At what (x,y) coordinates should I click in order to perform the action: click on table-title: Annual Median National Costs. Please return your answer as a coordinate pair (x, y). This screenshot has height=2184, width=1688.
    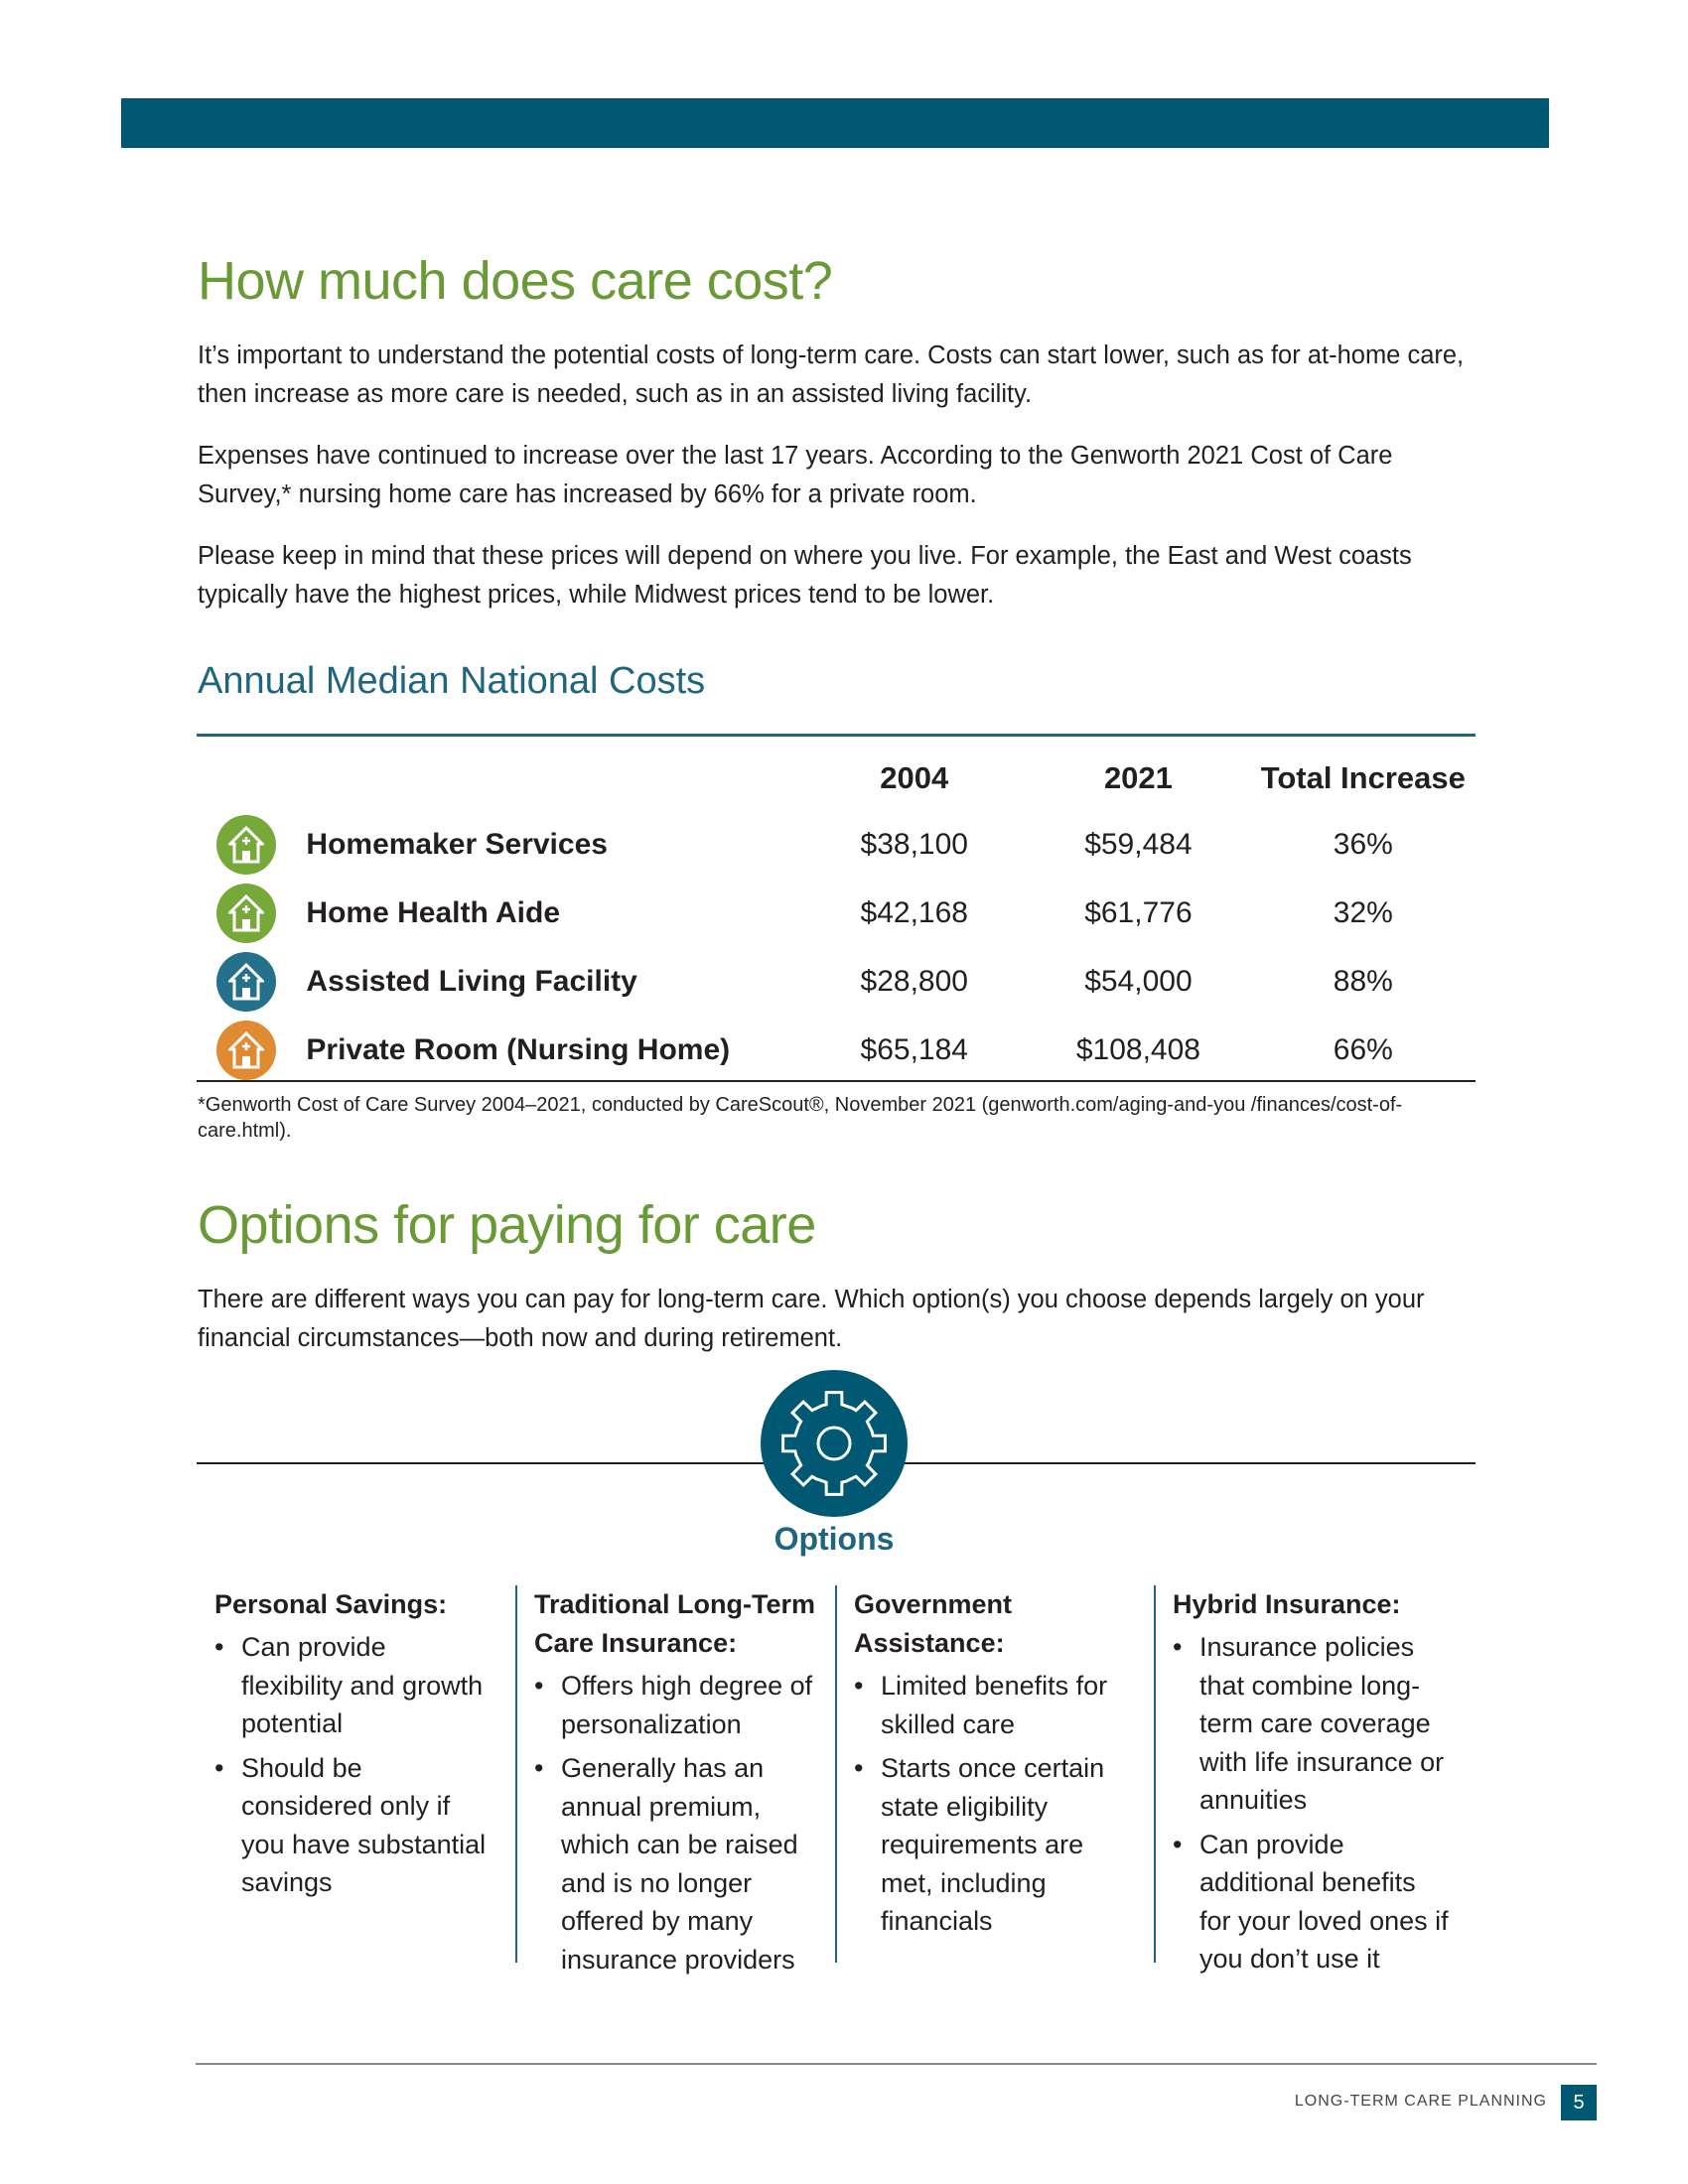
    Looking at the image, I should click on (452, 681).